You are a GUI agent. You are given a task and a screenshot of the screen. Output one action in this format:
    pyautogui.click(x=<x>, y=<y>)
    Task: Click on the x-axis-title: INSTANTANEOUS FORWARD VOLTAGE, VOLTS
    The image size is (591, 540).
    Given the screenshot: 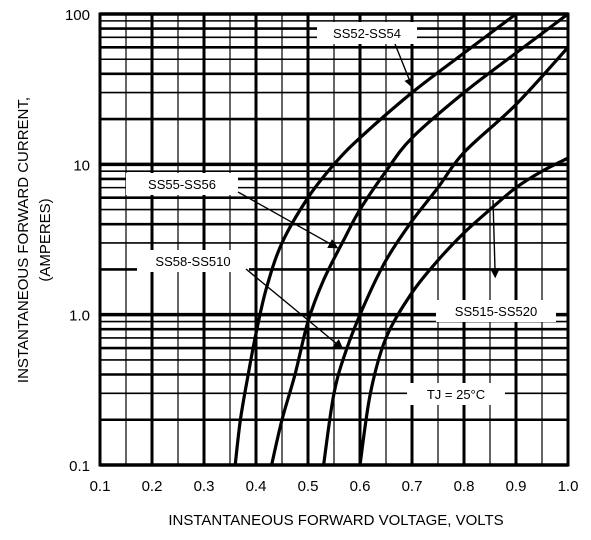 What is the action you would take?
    pyautogui.click(x=335, y=520)
    